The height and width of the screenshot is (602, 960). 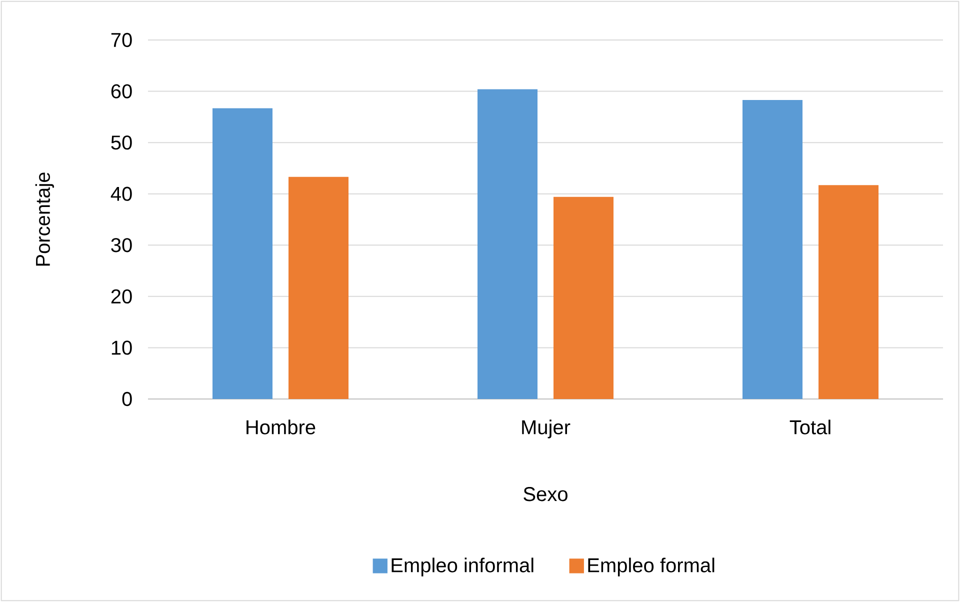 What do you see at coordinates (127, 399) in the screenshot?
I see `y-tick-label: 0` at bounding box center [127, 399].